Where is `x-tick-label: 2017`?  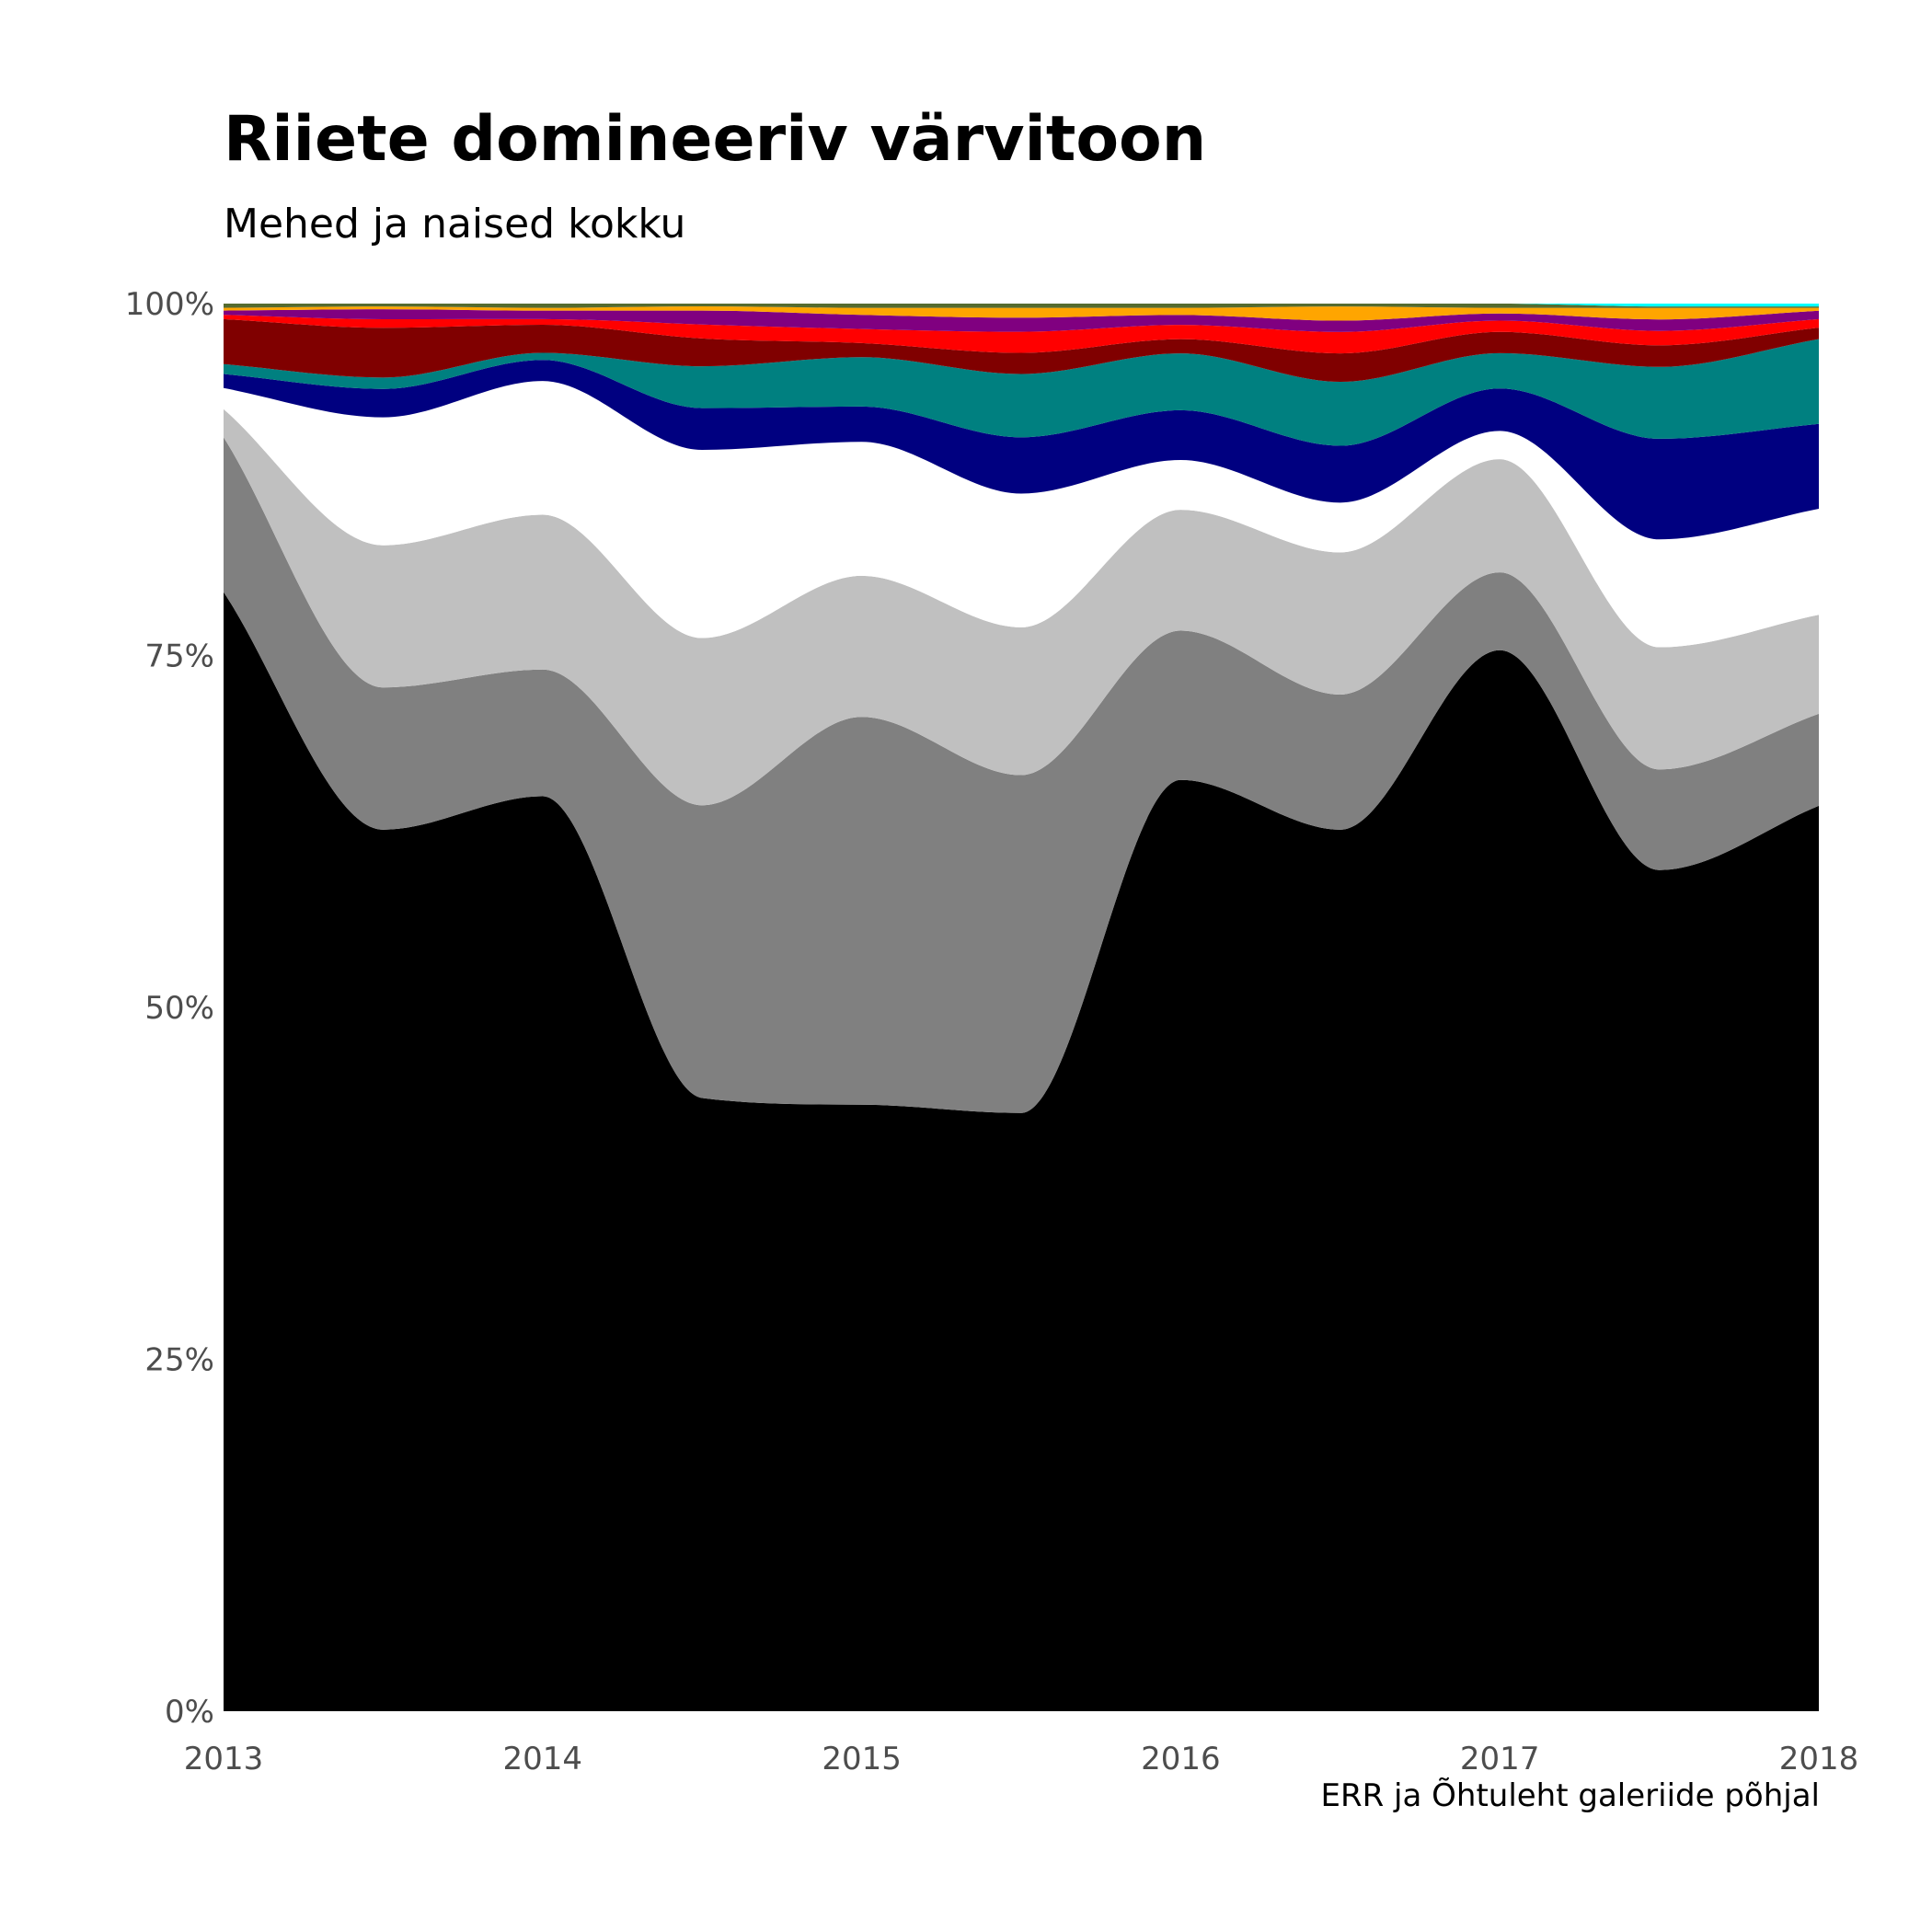
x-tick-label: 2017 is located at coordinates (1500, 1759).